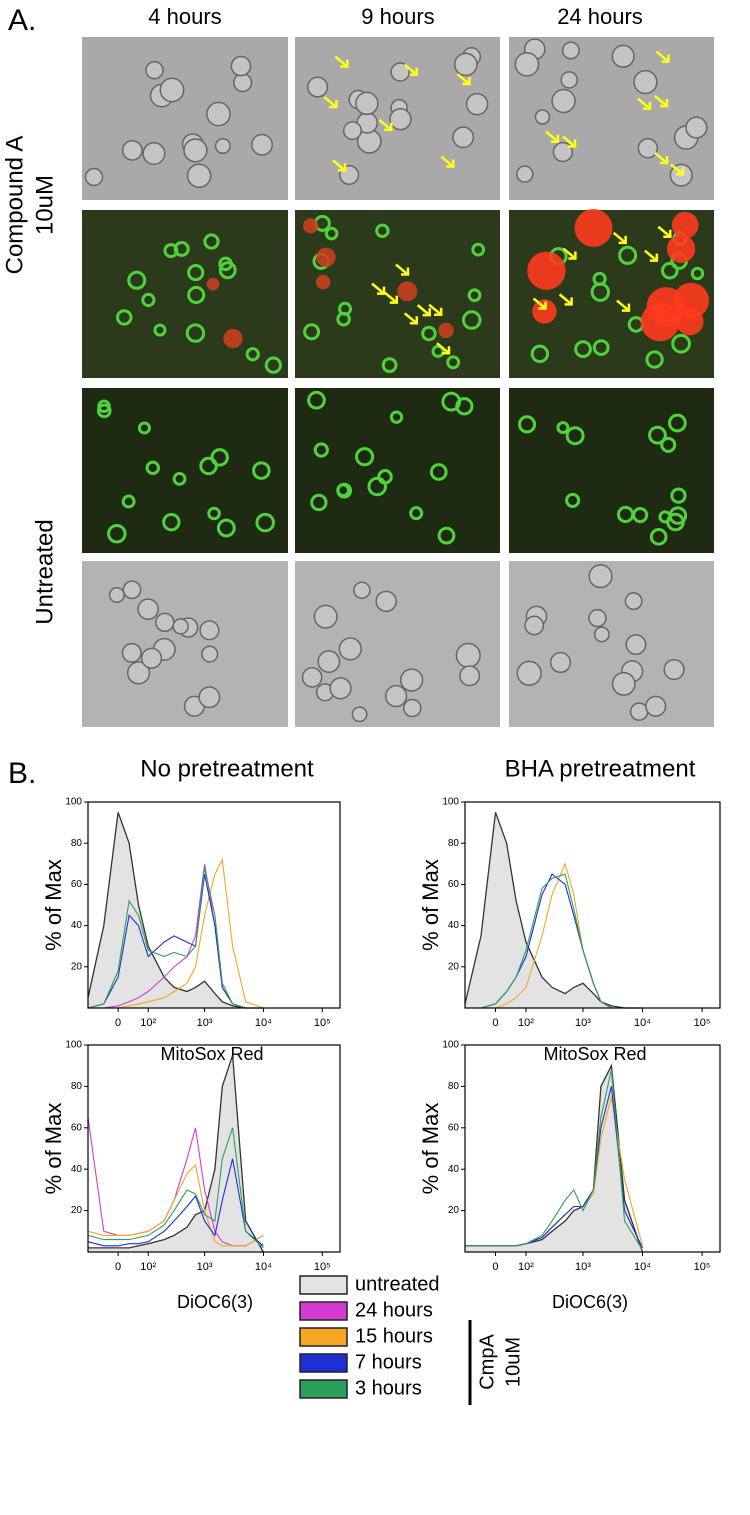  I want to click on plot-frame, so click(214, 905).